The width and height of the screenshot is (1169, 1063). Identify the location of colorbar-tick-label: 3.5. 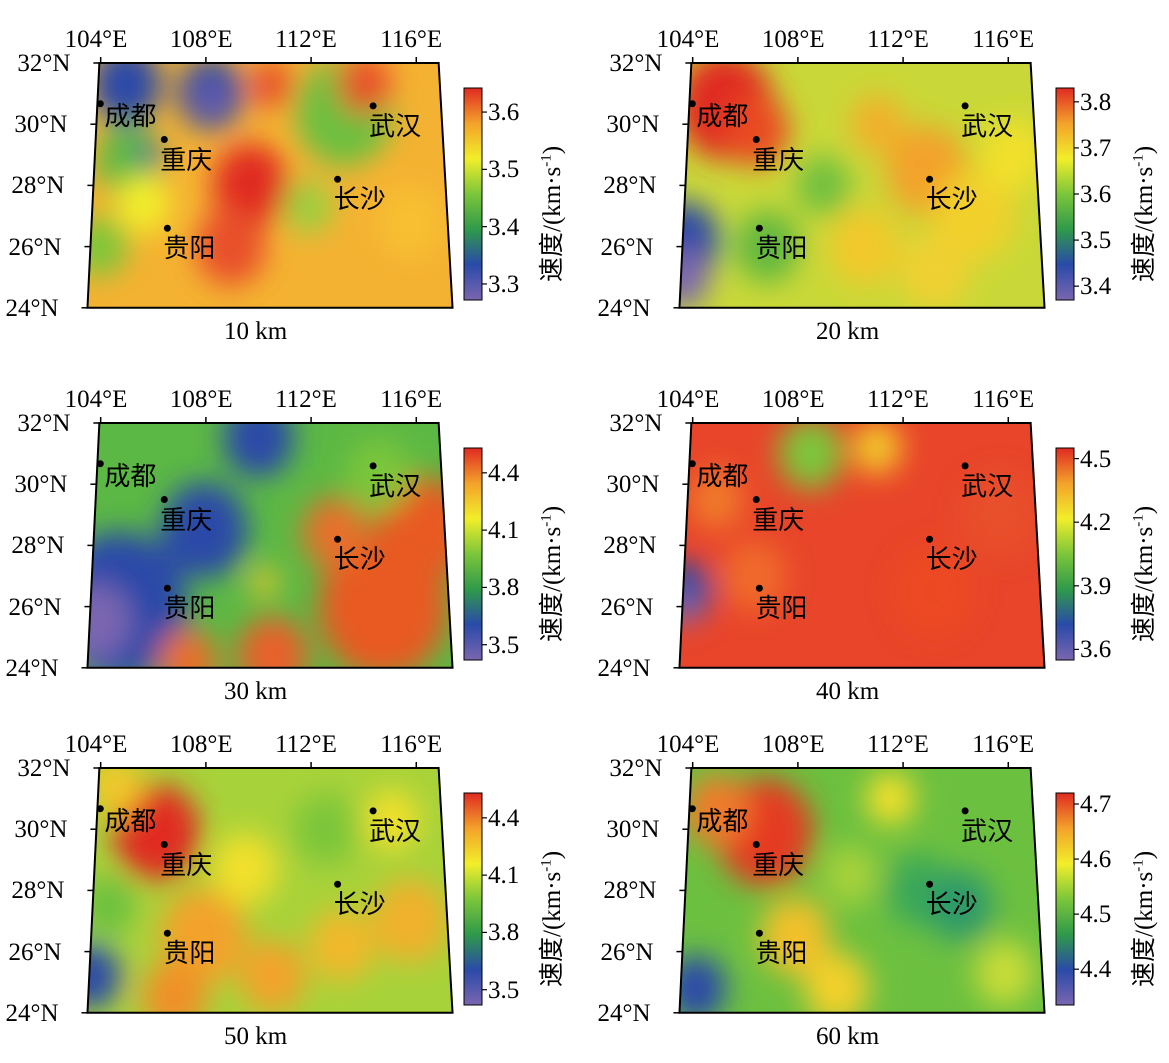
(1096, 241).